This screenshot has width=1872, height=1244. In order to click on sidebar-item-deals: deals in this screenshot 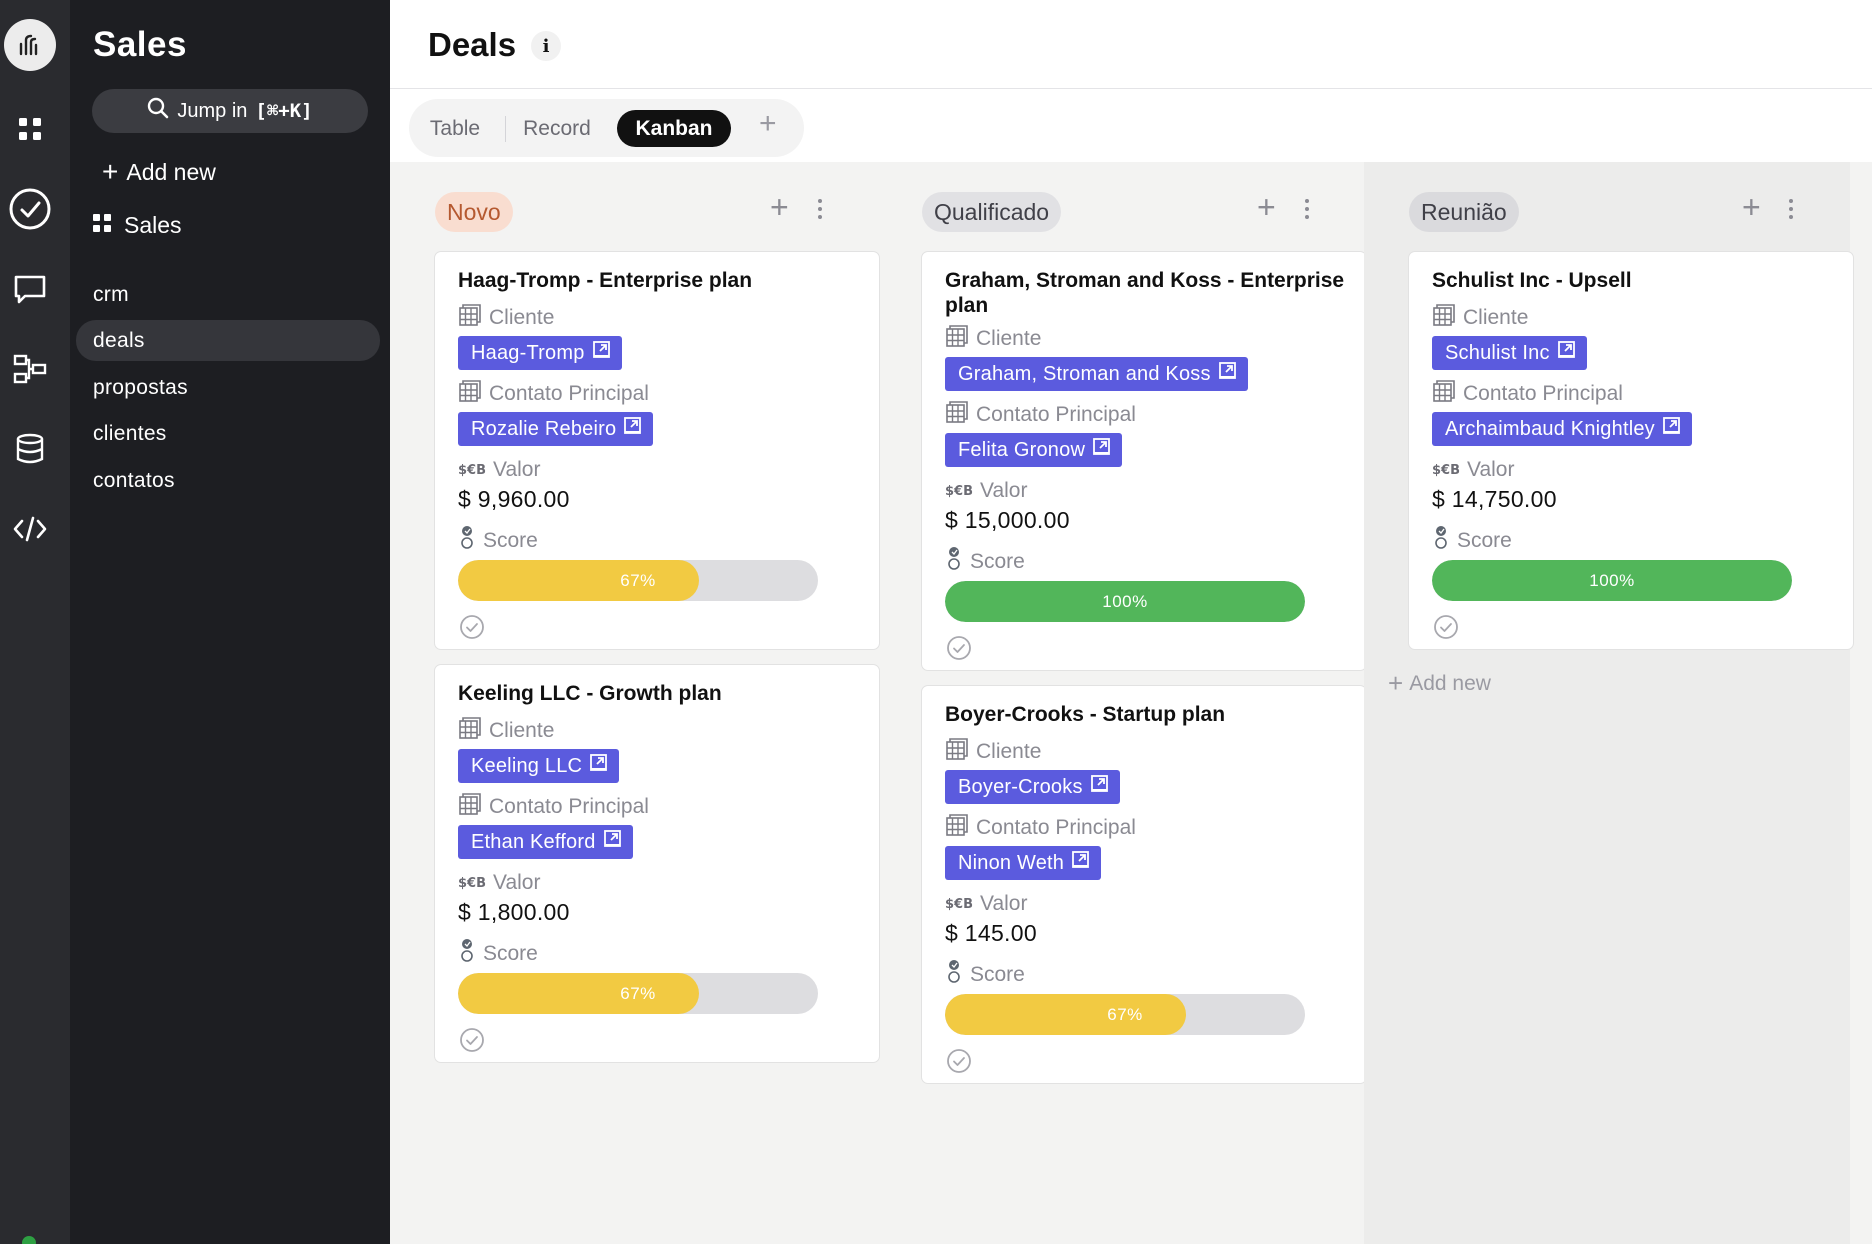, I will do `click(228, 340)`.